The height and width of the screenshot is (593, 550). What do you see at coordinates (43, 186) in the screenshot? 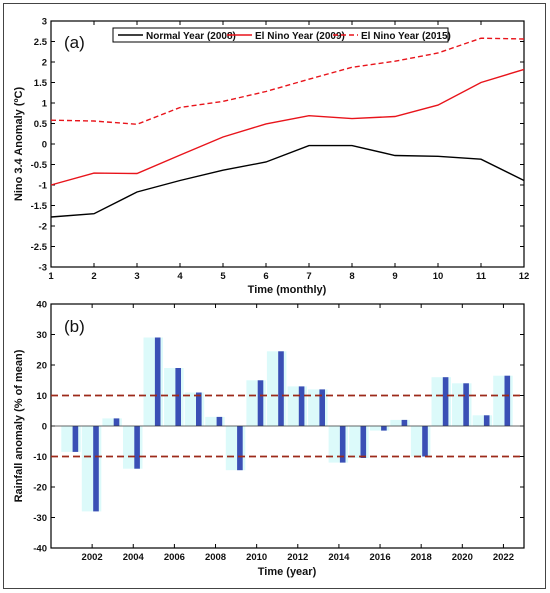
I see `y-tick-label: -1` at bounding box center [43, 186].